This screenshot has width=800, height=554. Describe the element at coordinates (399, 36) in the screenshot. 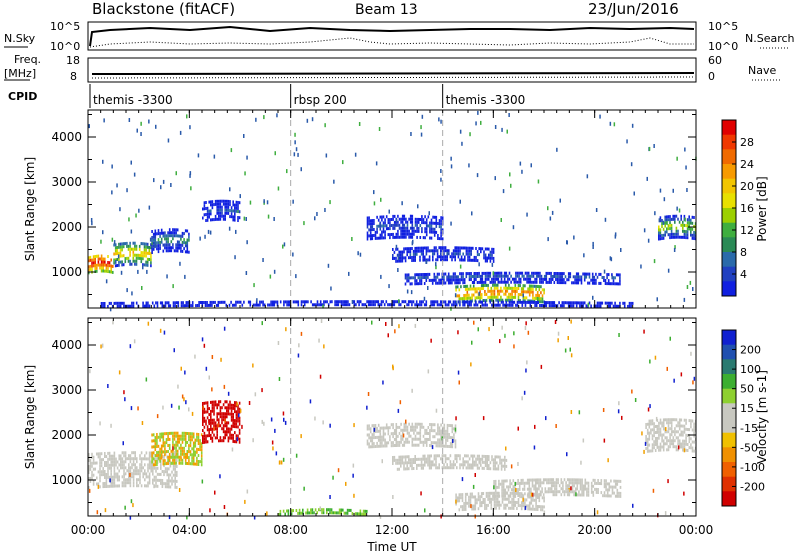

I see `noise-strip: N.Sky 10^5 10^0 10^5 10^0 N.Search` at that location.